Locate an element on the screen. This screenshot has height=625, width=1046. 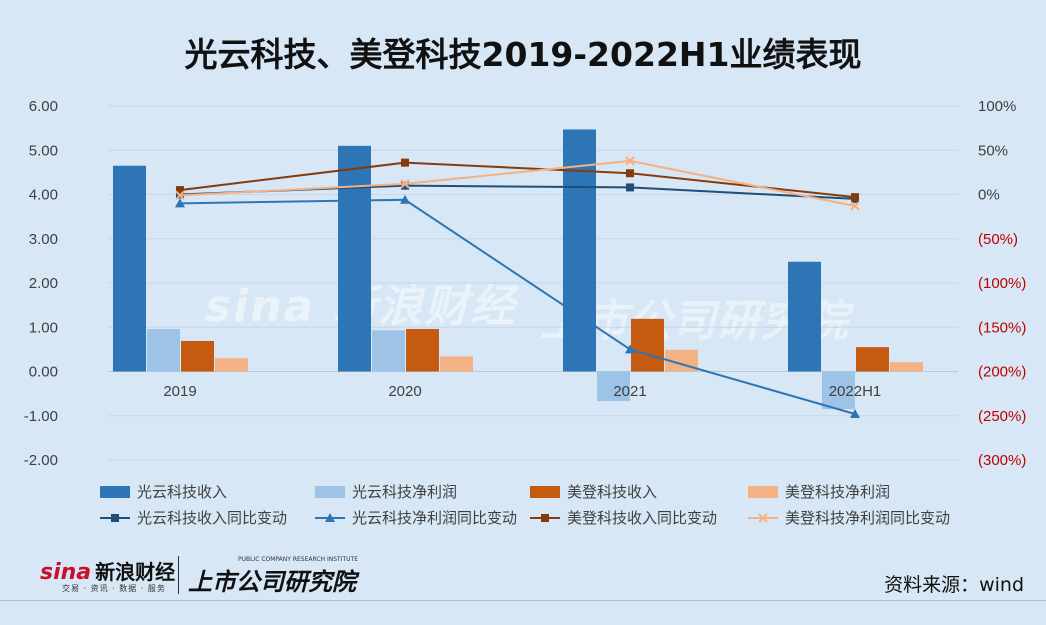
legend-guangyun-net-profit-yoy-marker is located at coordinates (330, 517).